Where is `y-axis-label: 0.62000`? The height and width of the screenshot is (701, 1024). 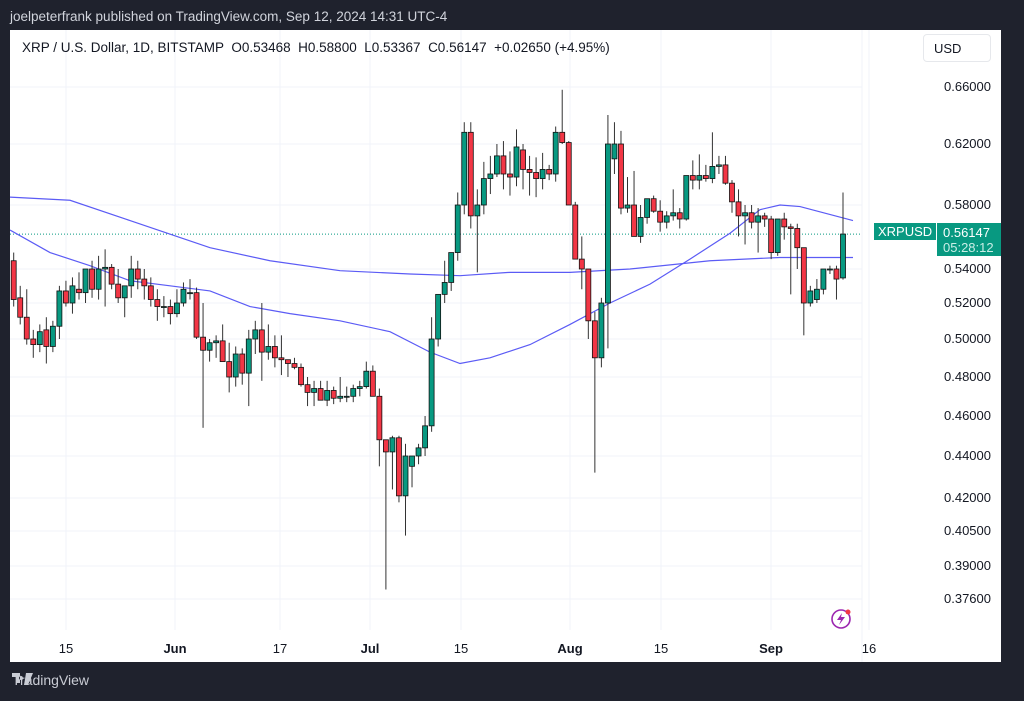
y-axis-label: 0.62000 is located at coordinates (967, 143).